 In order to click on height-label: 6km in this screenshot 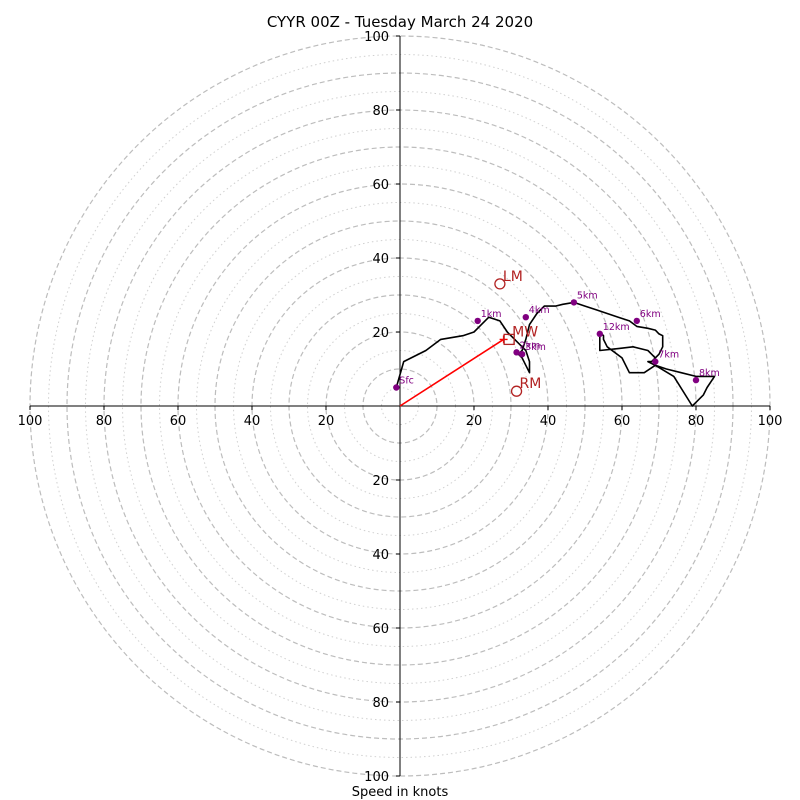, I will do `click(650, 314)`.